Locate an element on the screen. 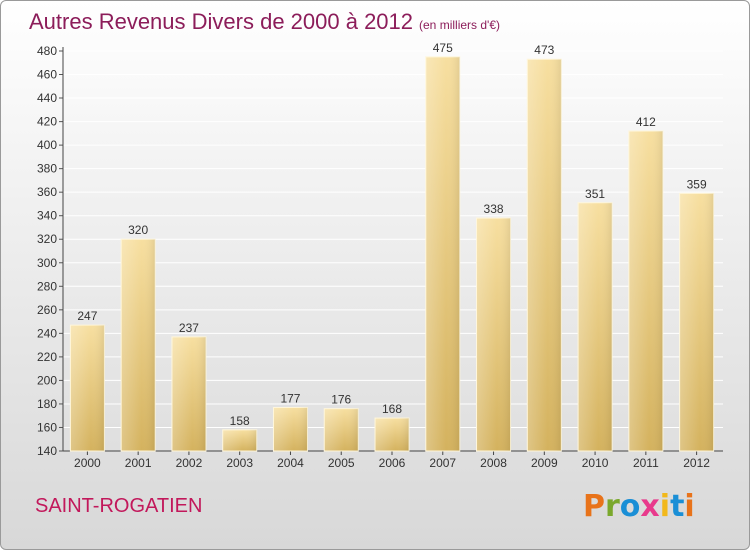 This screenshot has height=550, width=750. bar-2000 is located at coordinates (87, 388).